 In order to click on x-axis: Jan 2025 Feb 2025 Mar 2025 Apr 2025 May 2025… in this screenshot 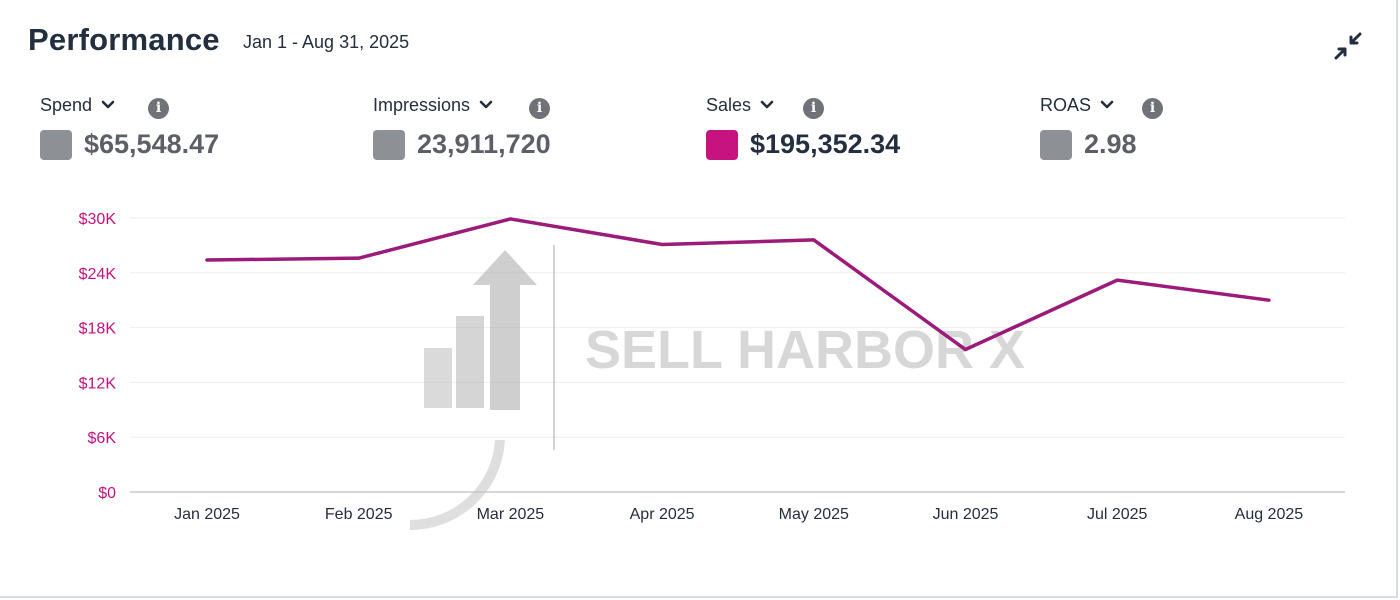, I will do `click(738, 514)`.